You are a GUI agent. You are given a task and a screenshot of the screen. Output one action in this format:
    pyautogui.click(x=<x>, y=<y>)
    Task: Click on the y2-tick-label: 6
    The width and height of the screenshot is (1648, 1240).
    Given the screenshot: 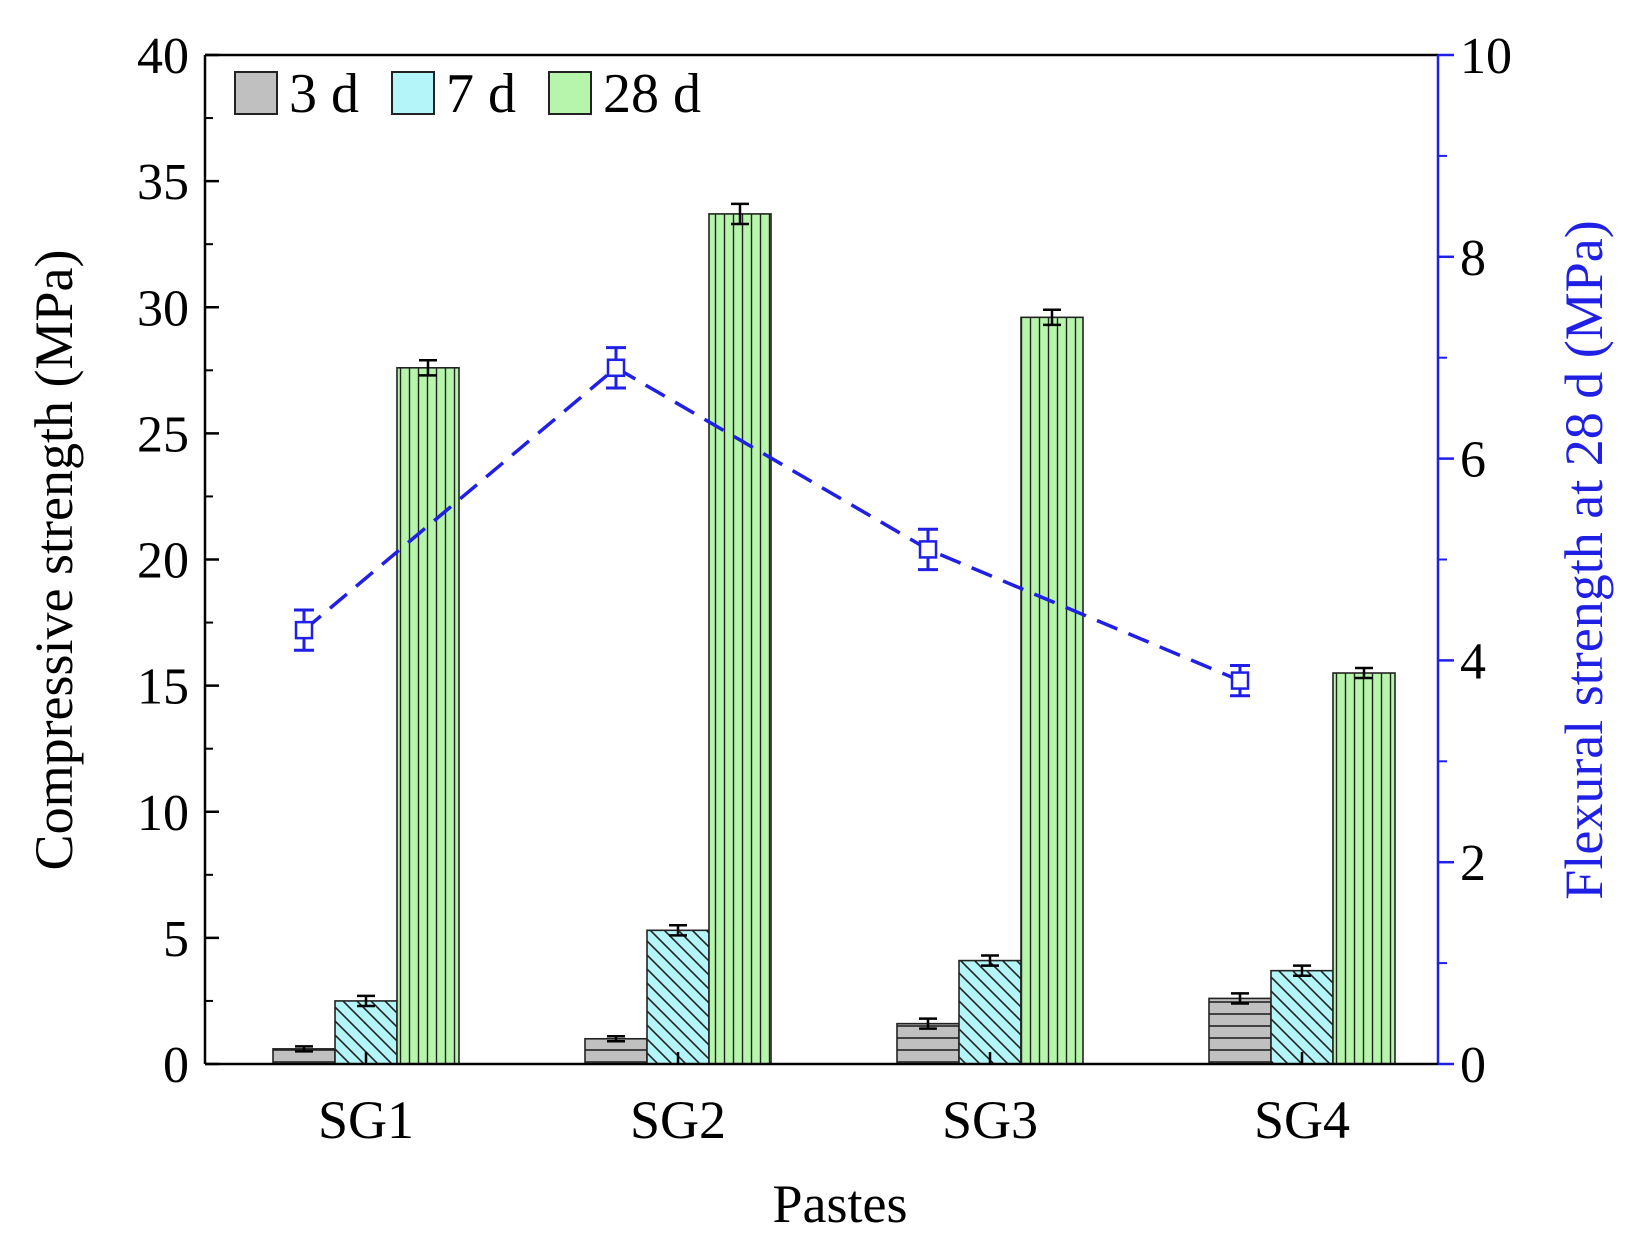 What is the action you would take?
    pyautogui.click(x=1473, y=460)
    